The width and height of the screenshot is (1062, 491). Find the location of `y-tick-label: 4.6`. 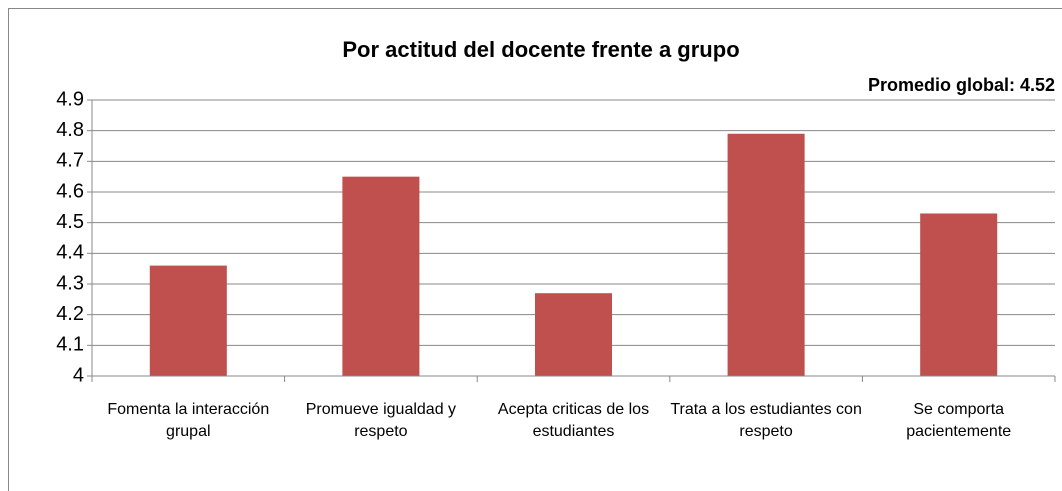

y-tick-label: 4.6 is located at coordinates (70, 191).